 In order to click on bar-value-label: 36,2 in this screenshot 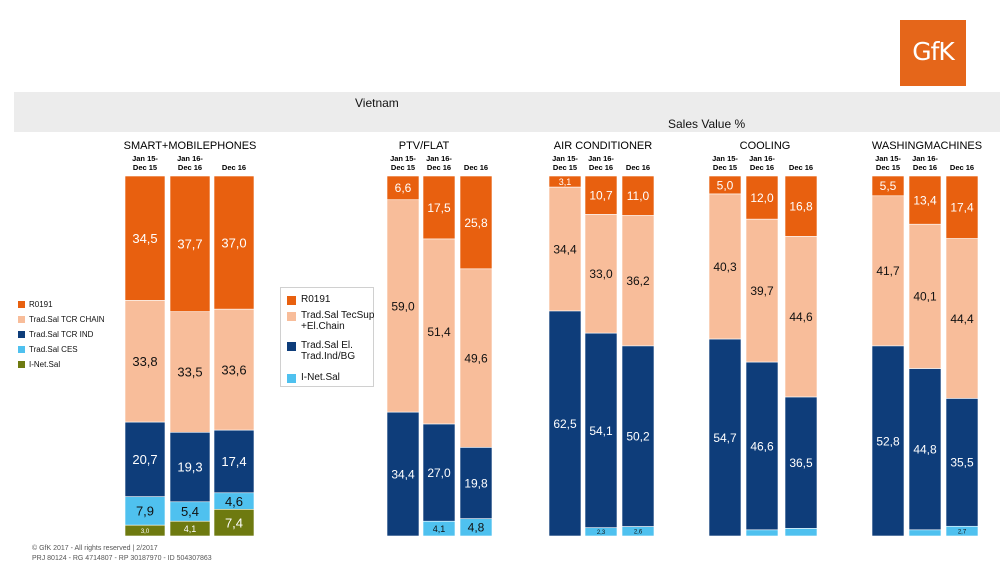, I will do `click(638, 281)`.